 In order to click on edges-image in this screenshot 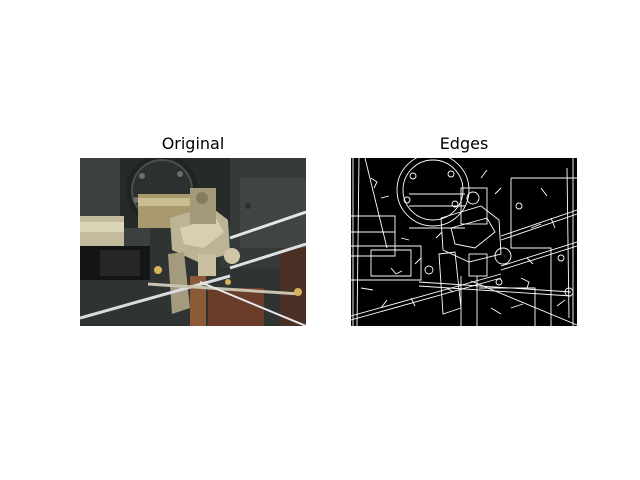, I will do `click(464, 242)`.